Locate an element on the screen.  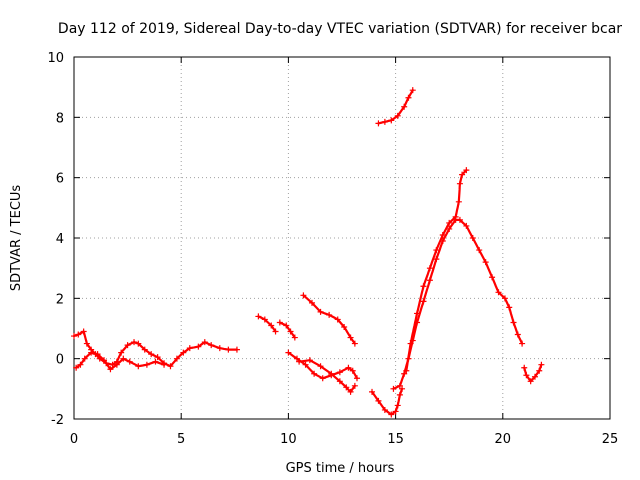
y-tick-label: 10 is located at coordinates (55, 58).